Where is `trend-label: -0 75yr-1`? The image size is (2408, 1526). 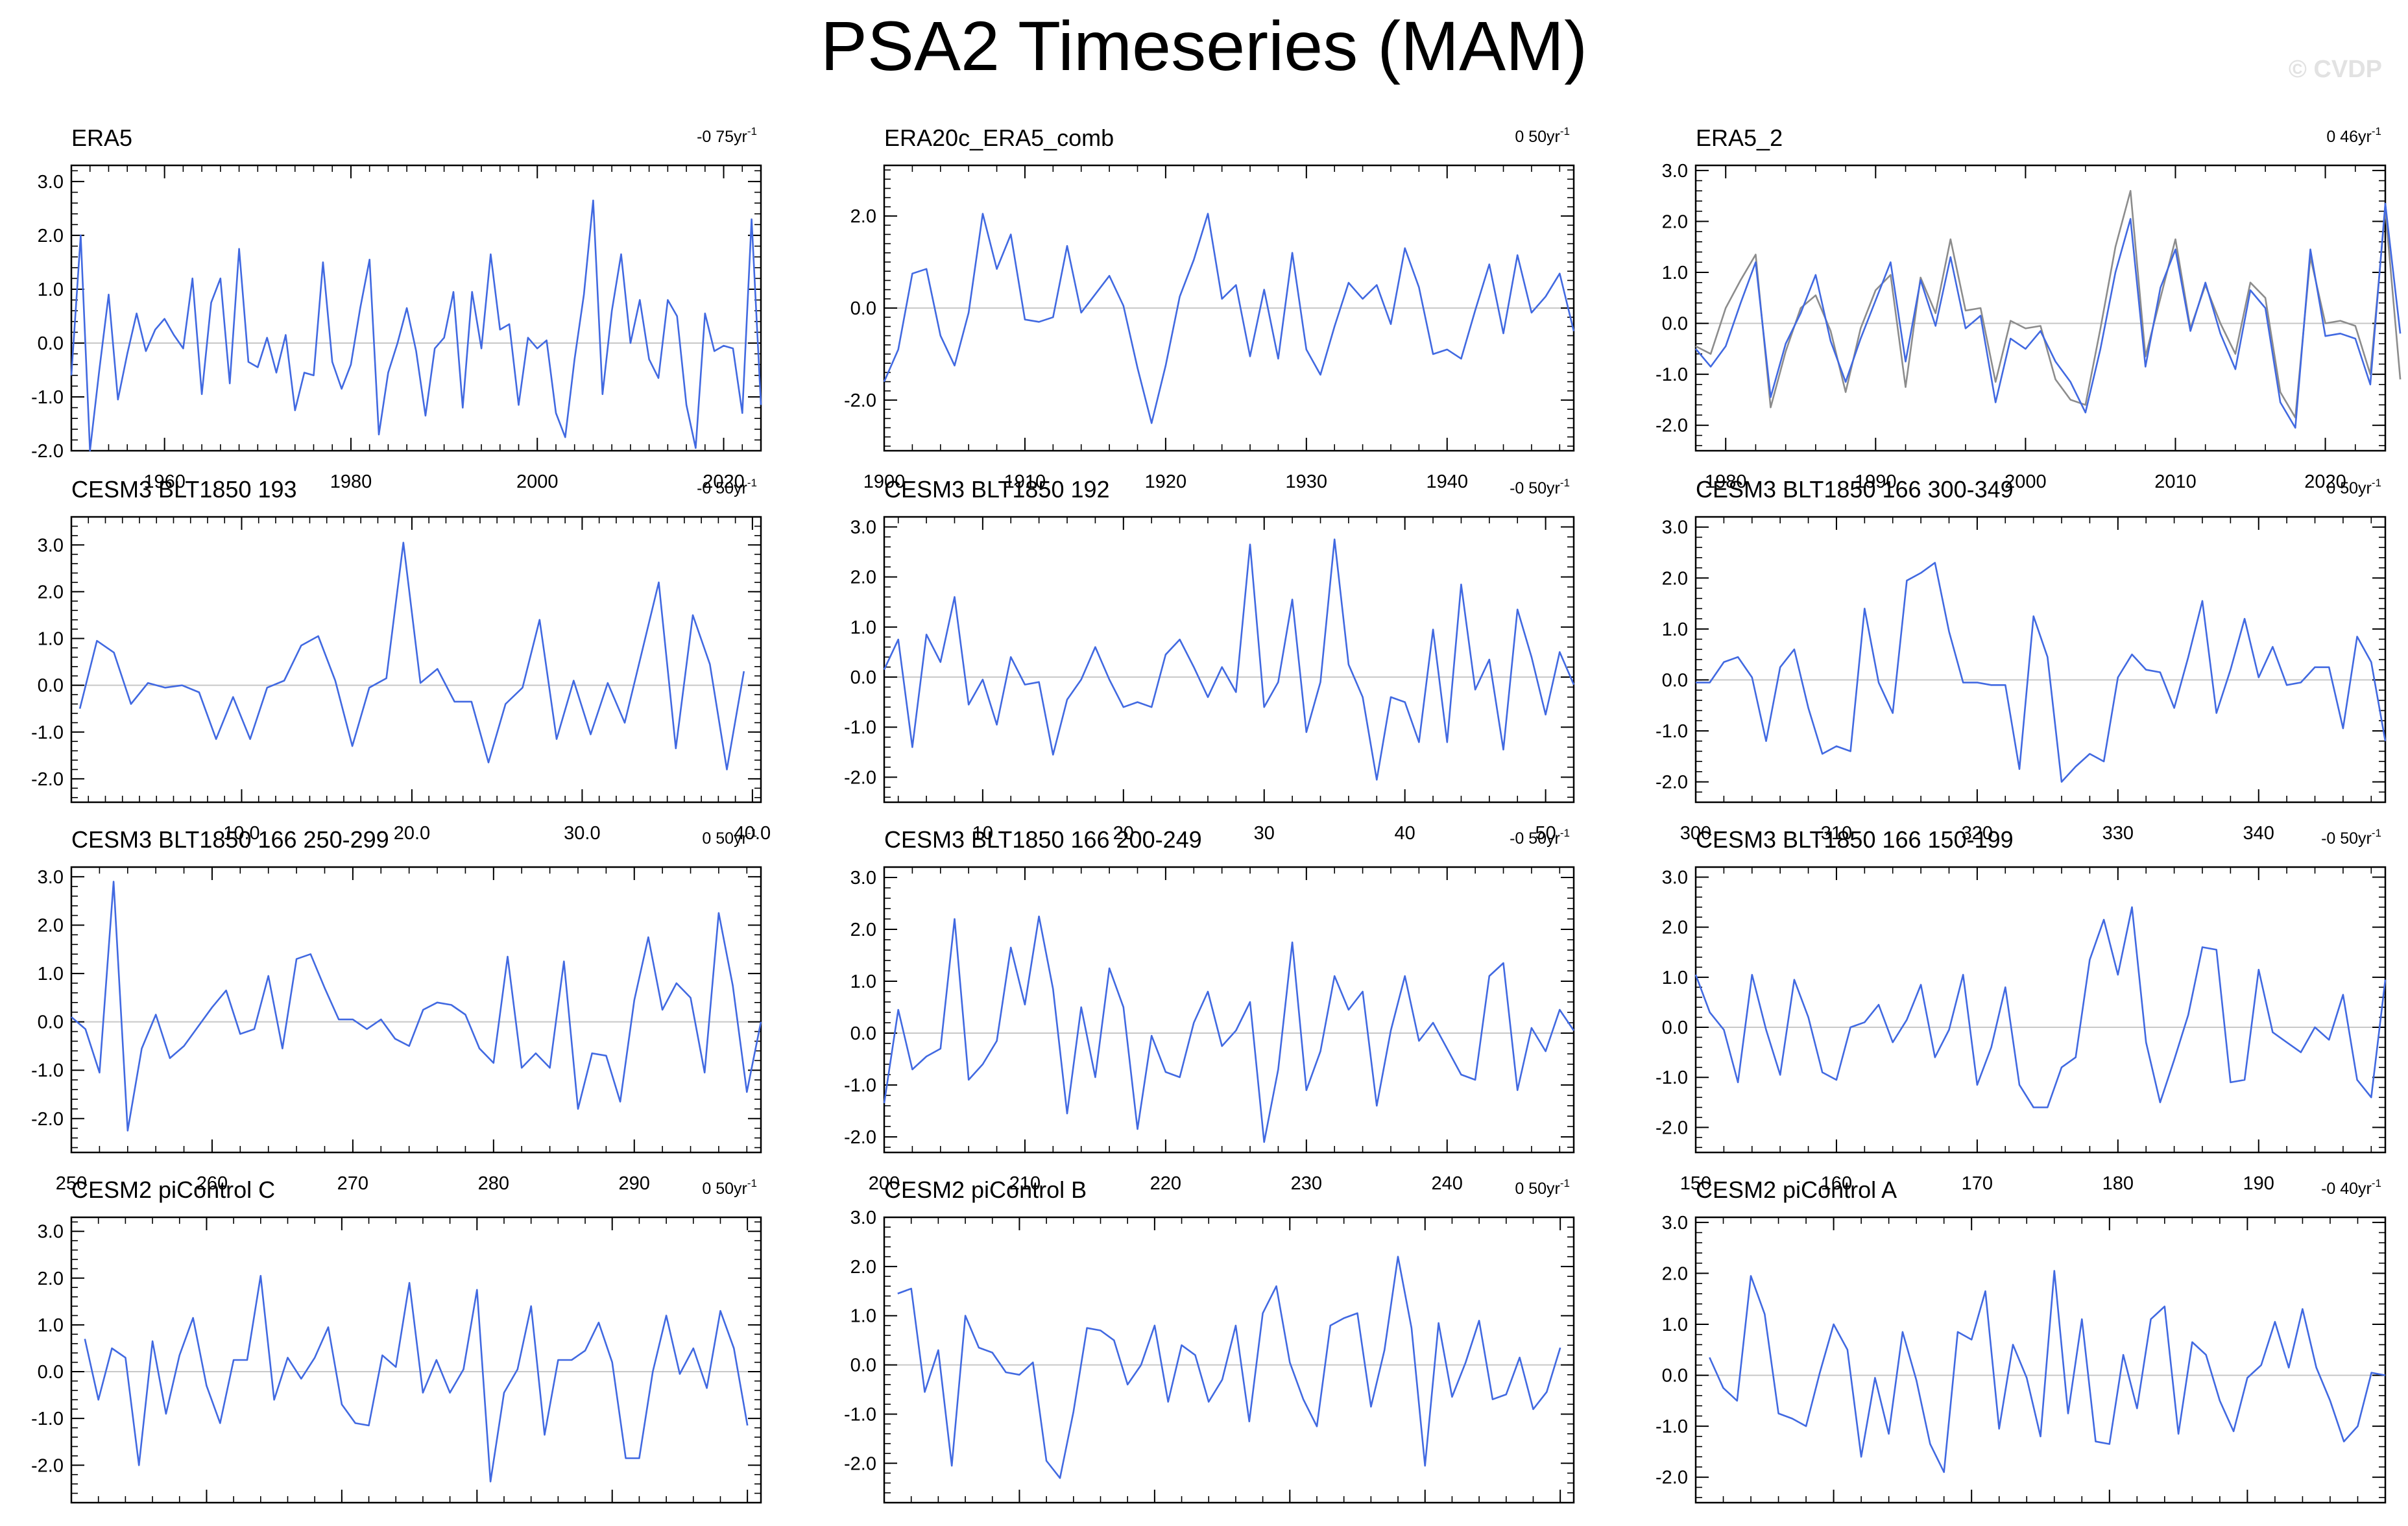
trend-label: -0 75yr-1 is located at coordinates (727, 135).